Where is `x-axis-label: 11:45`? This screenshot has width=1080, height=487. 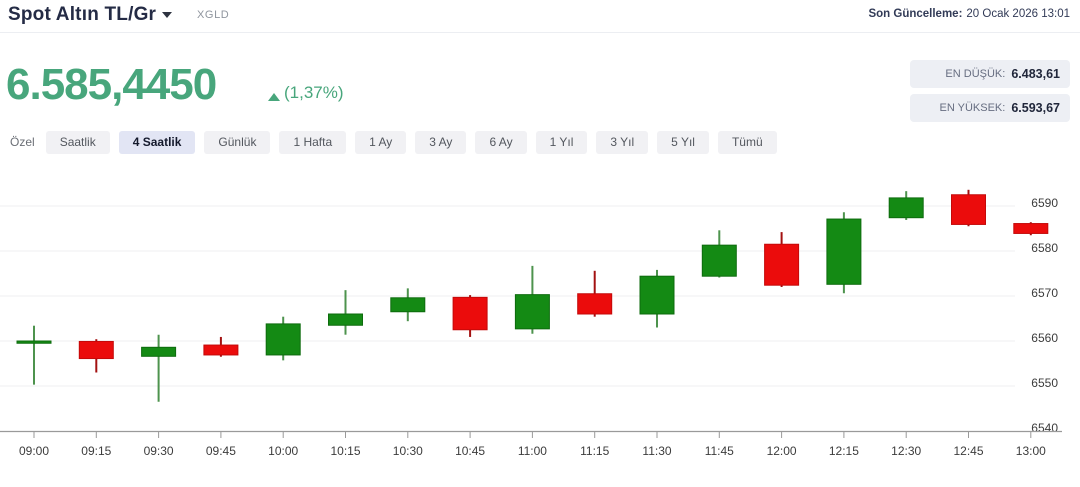 x-axis-label: 11:45 is located at coordinates (719, 451).